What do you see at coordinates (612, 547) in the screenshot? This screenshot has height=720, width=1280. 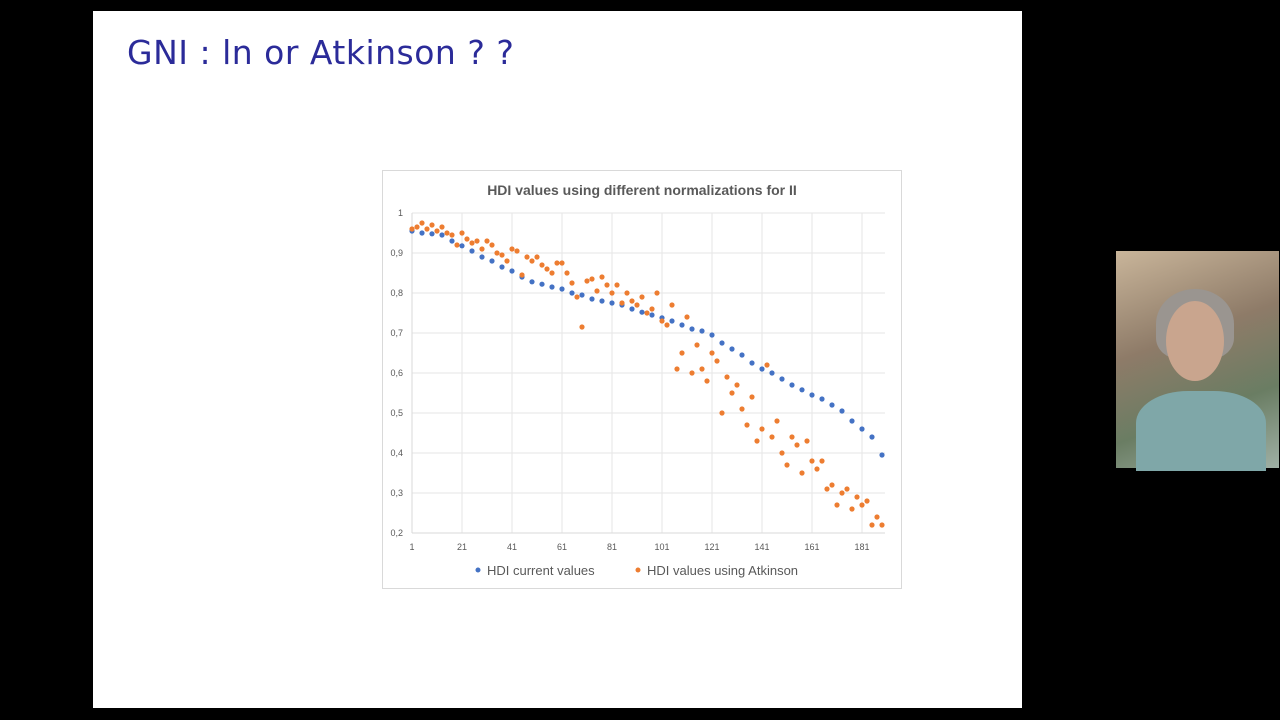 I see `x-tick-label: 81` at bounding box center [612, 547].